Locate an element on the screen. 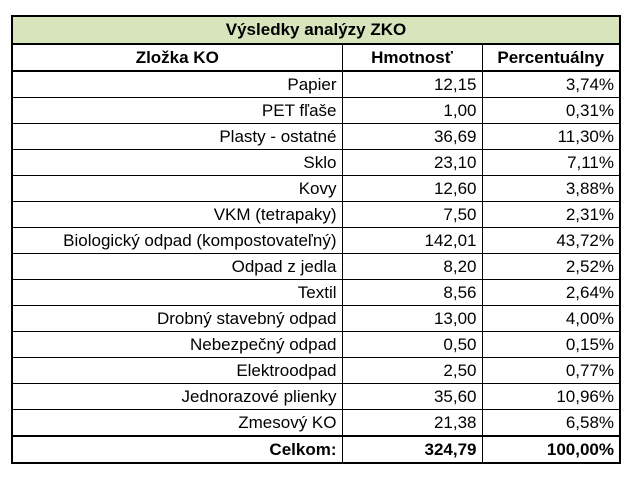 This screenshot has width=629, height=492. table-row: Kovy 12,60 3,88% is located at coordinates (316, 188).